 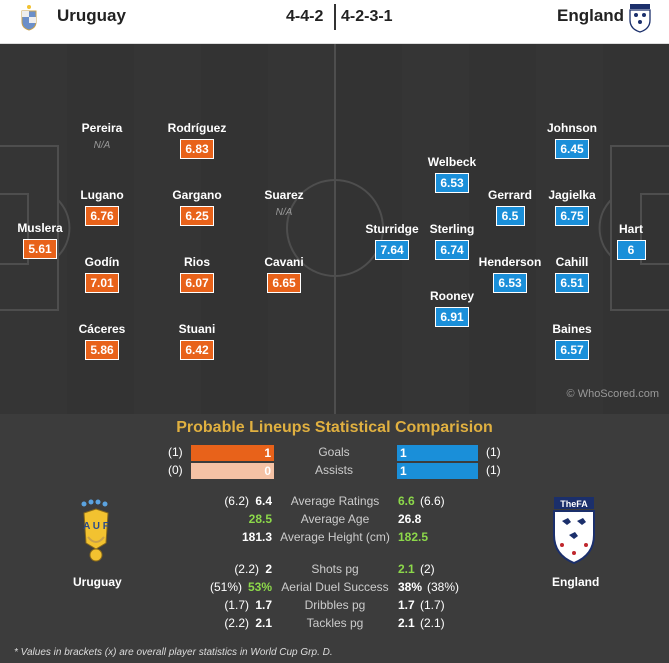 I want to click on player-rating: 6.91, so click(x=452, y=317).